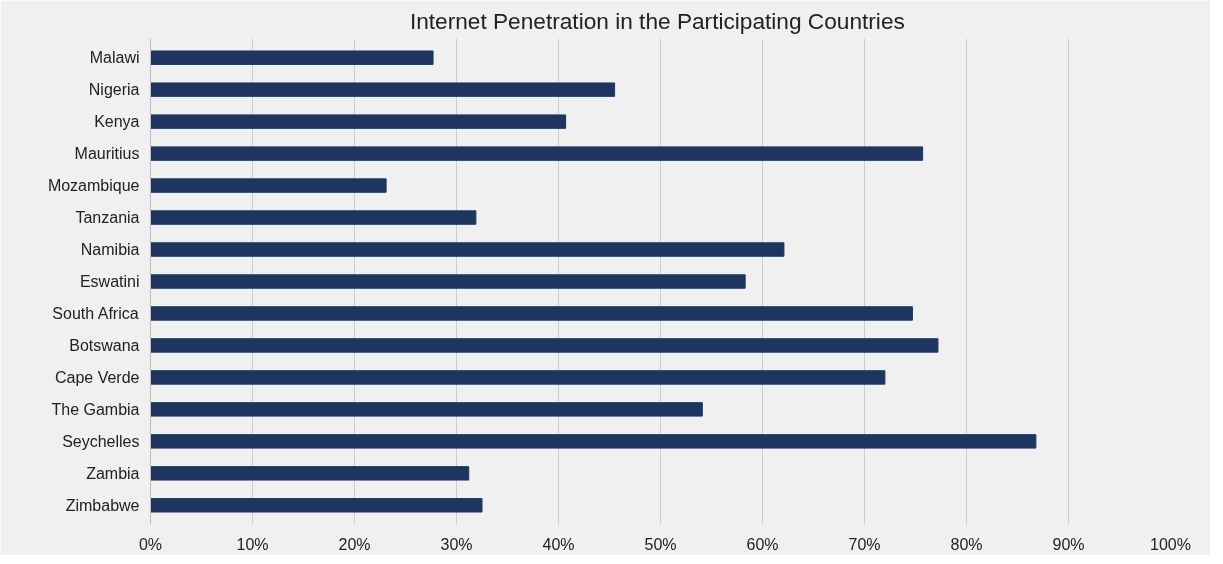 This screenshot has height=564, width=1223. Describe the element at coordinates (966, 544) in the screenshot. I see `x-tick-label: 80%` at that location.